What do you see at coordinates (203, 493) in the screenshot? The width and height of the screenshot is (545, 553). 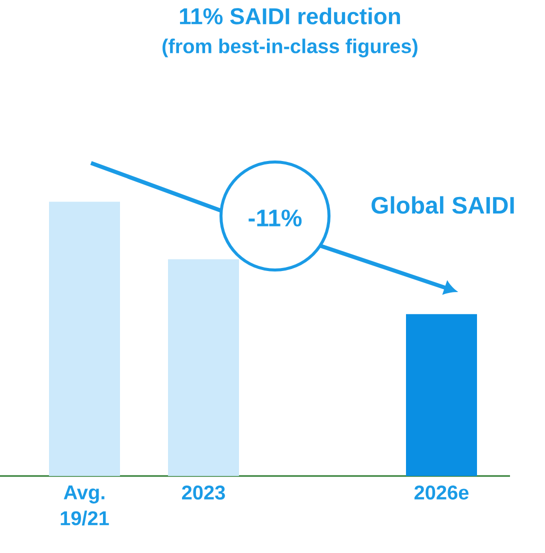 I see `x-tick-label: 2023` at bounding box center [203, 493].